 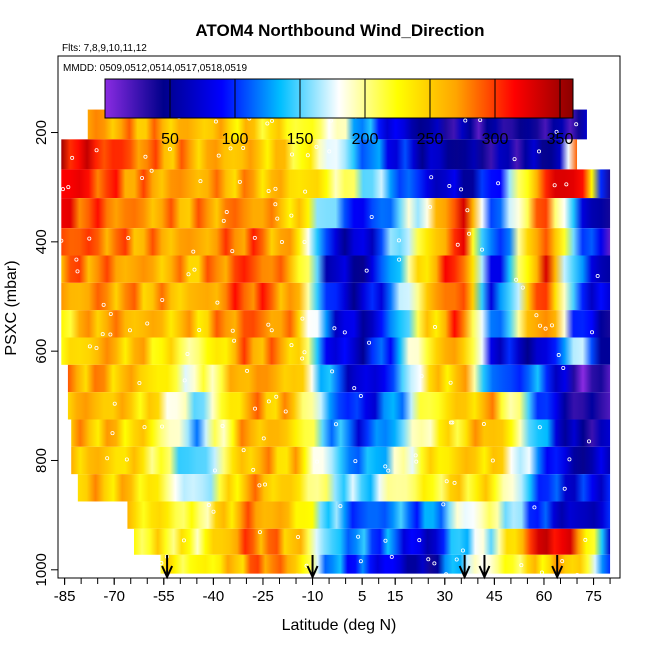 I want to click on y-tick-label: 800, so click(x=41, y=460).